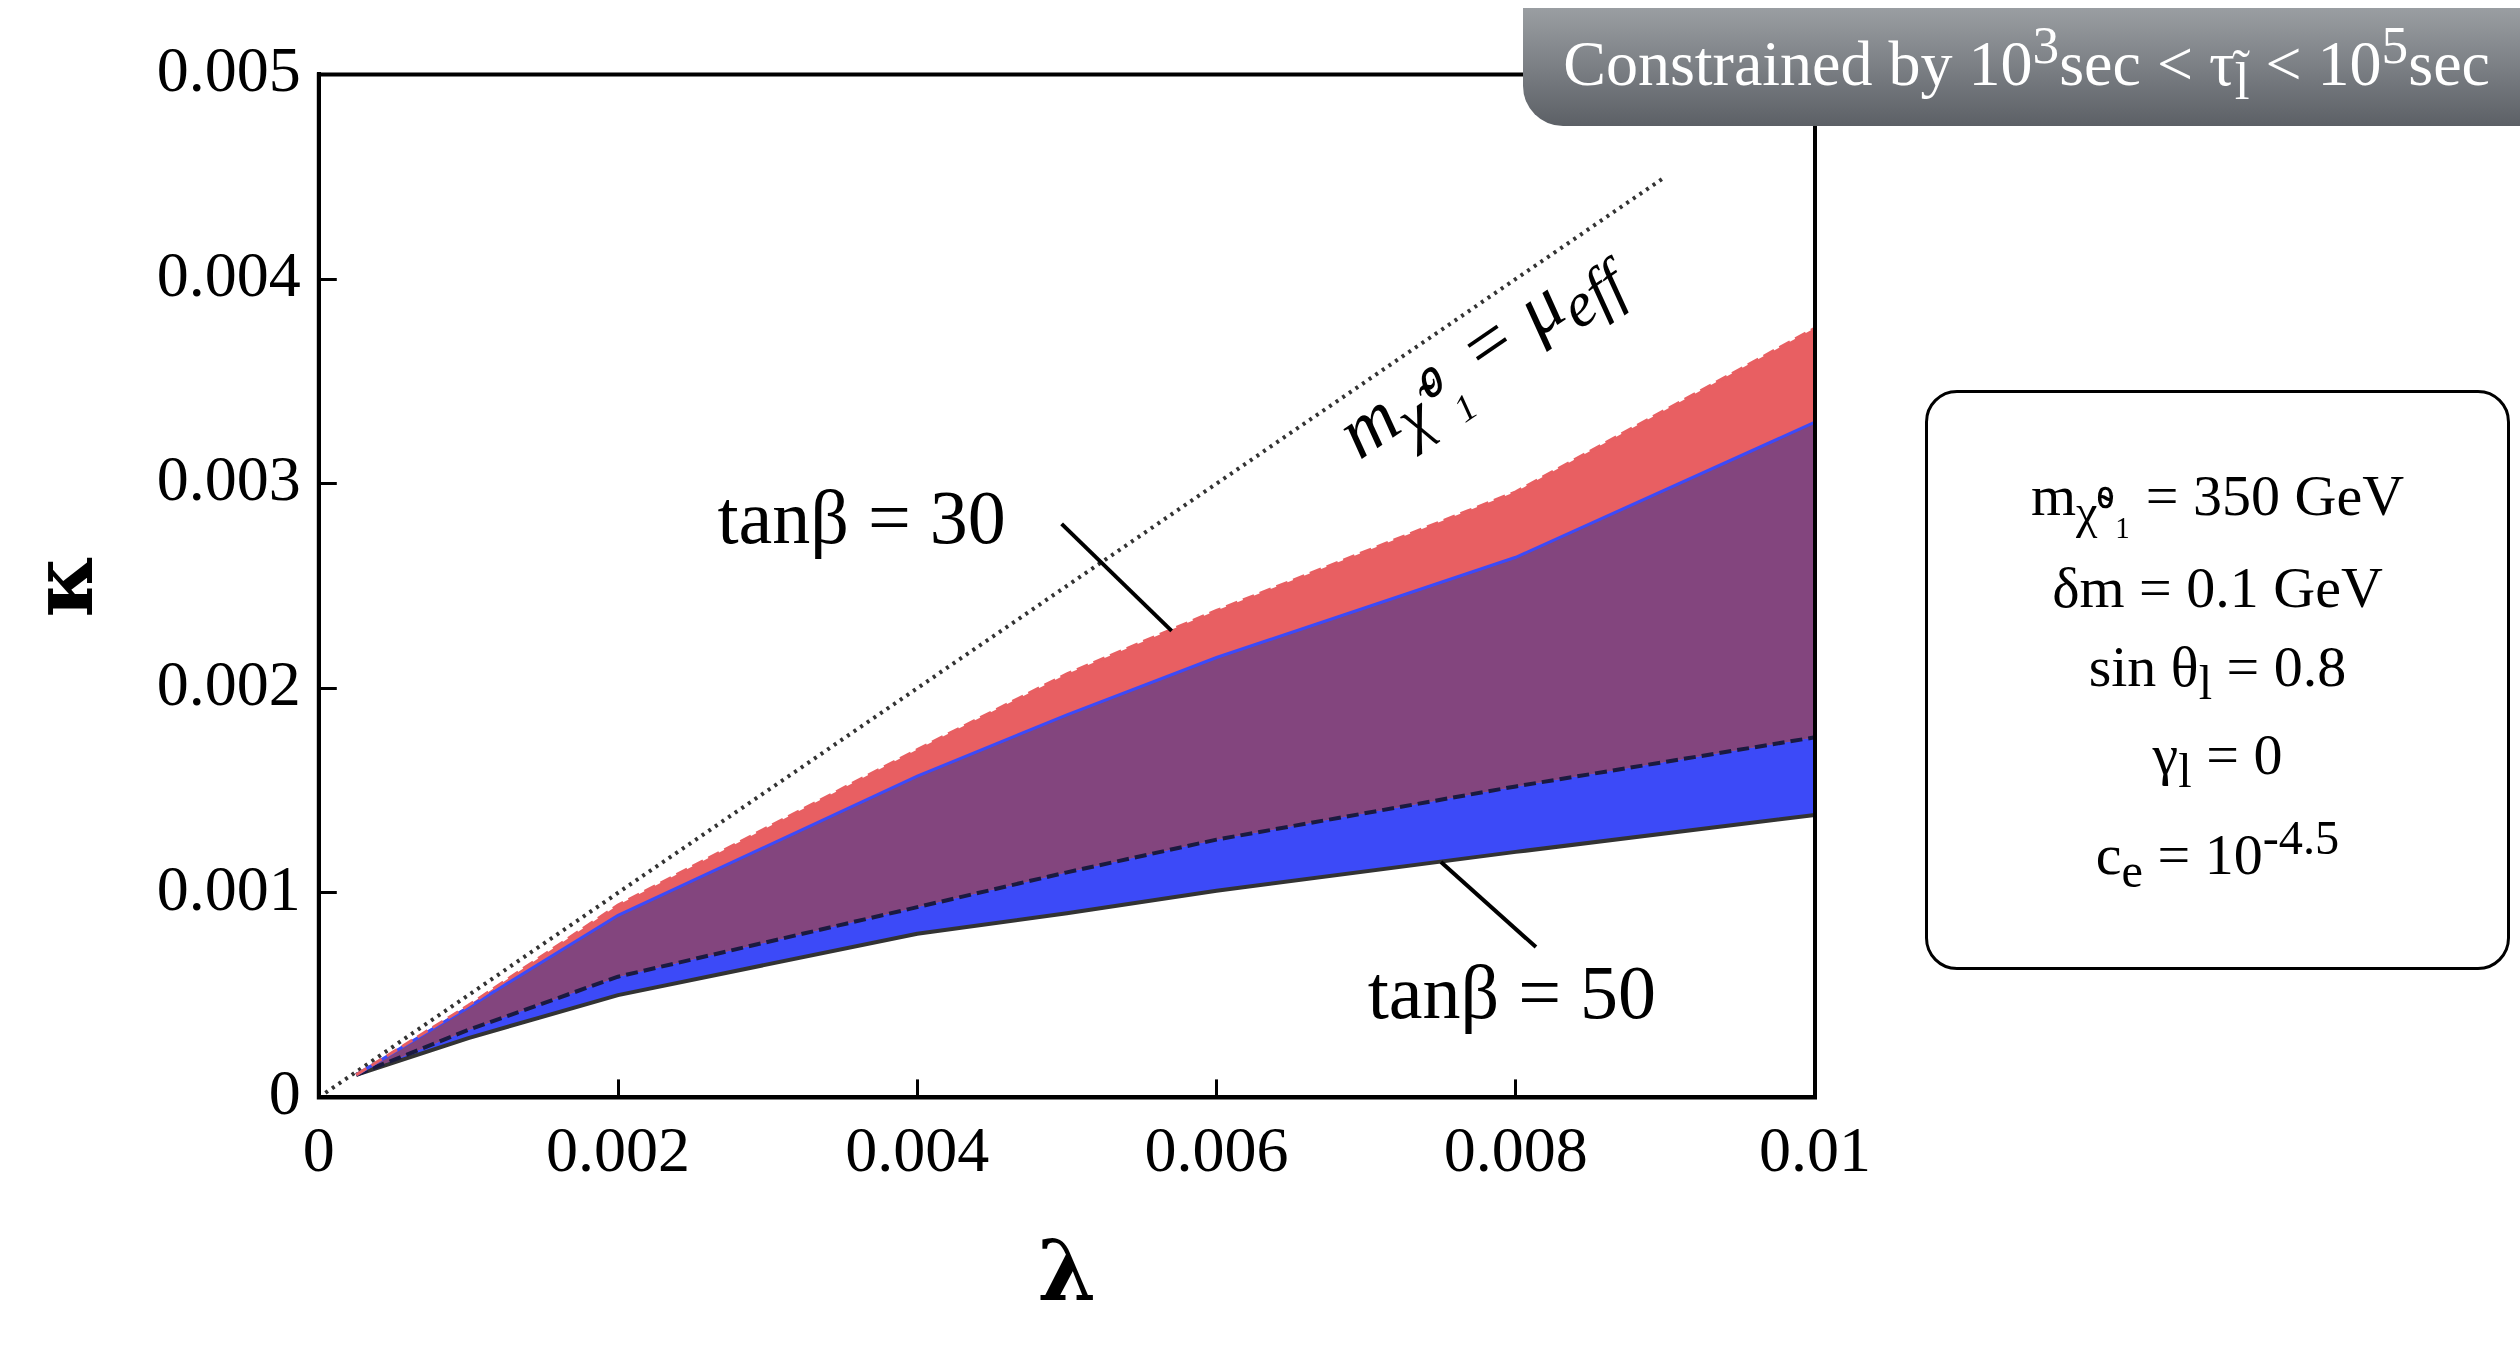 This screenshot has height=1349, width=2520. Describe the element at coordinates (2217, 671) in the screenshot. I see `text: sin θ$_{l}$ = 0.8` at that location.